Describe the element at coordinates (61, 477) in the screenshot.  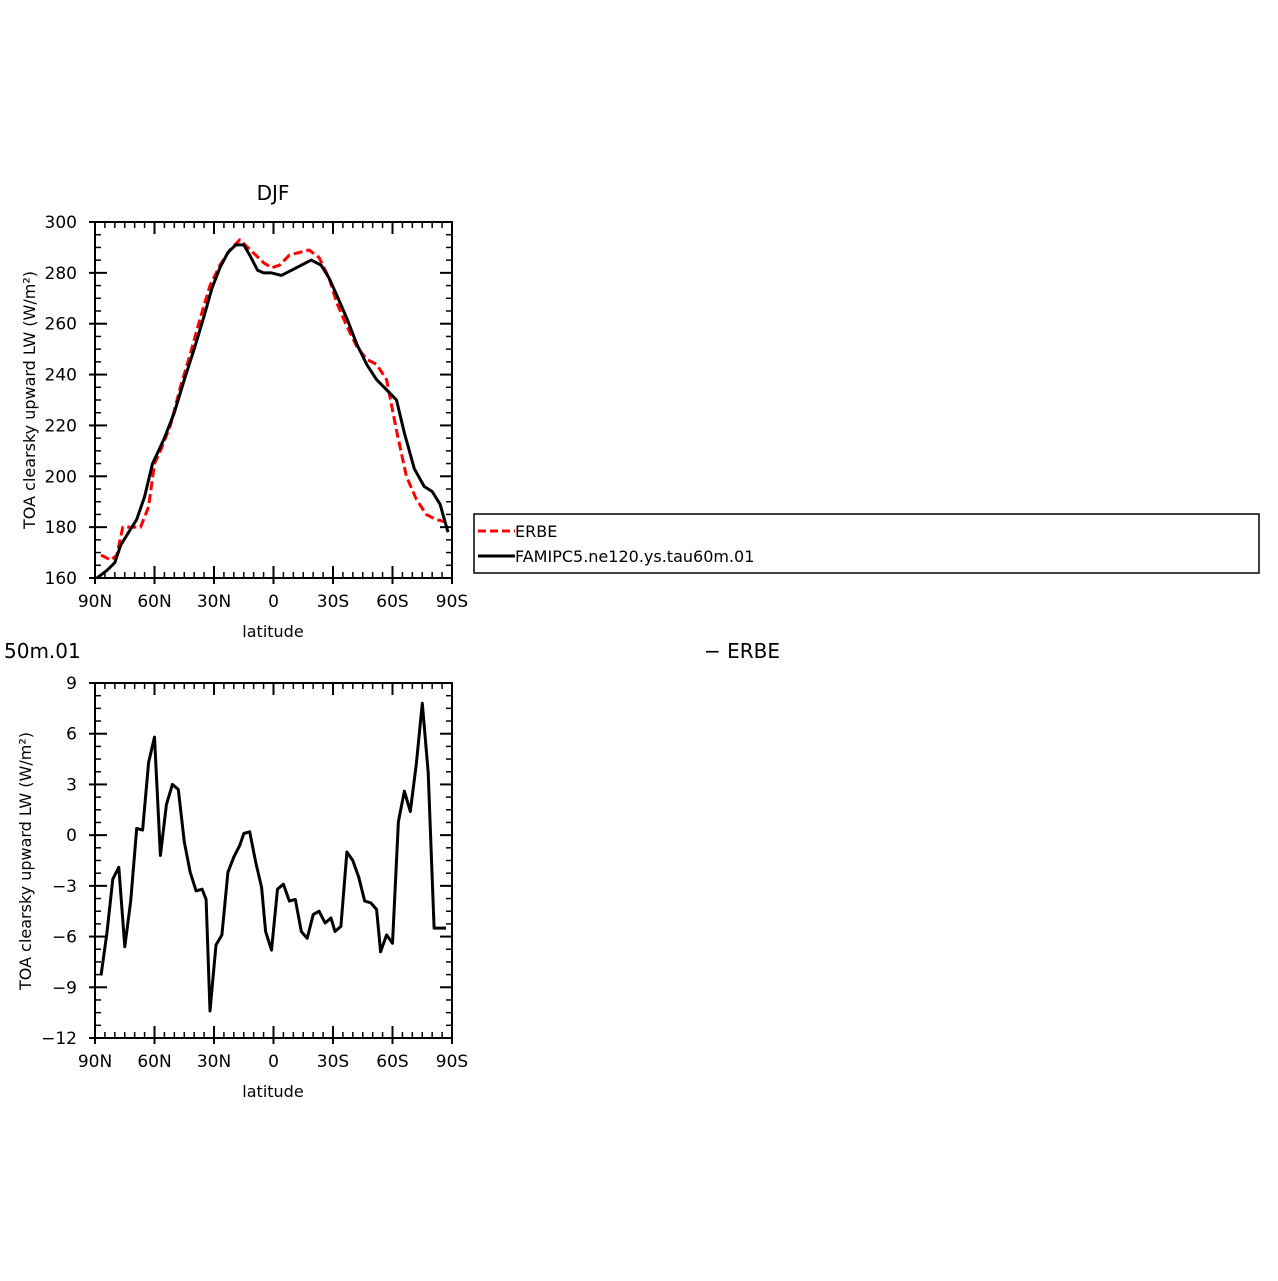
I see `y-tick-label: 200` at that location.